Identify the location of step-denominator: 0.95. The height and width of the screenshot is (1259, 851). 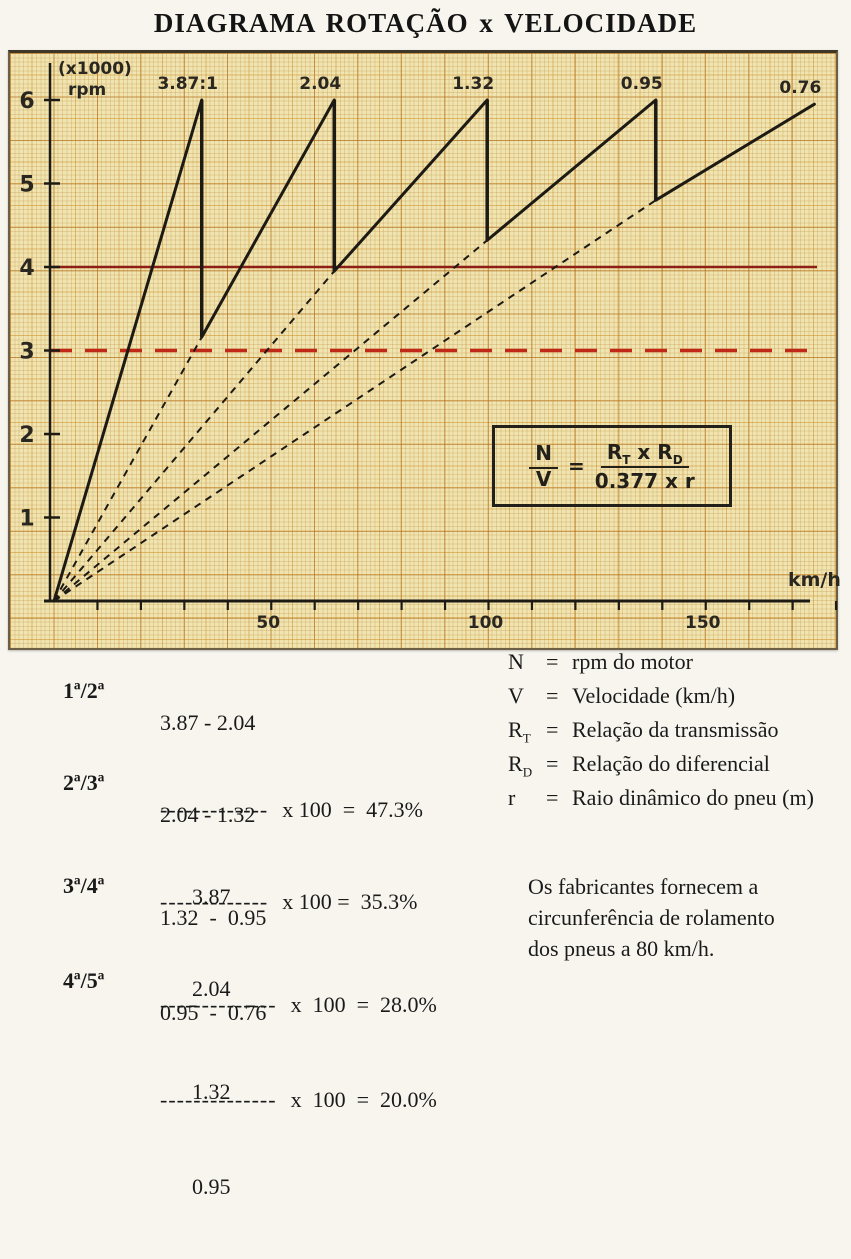
(211, 1186).